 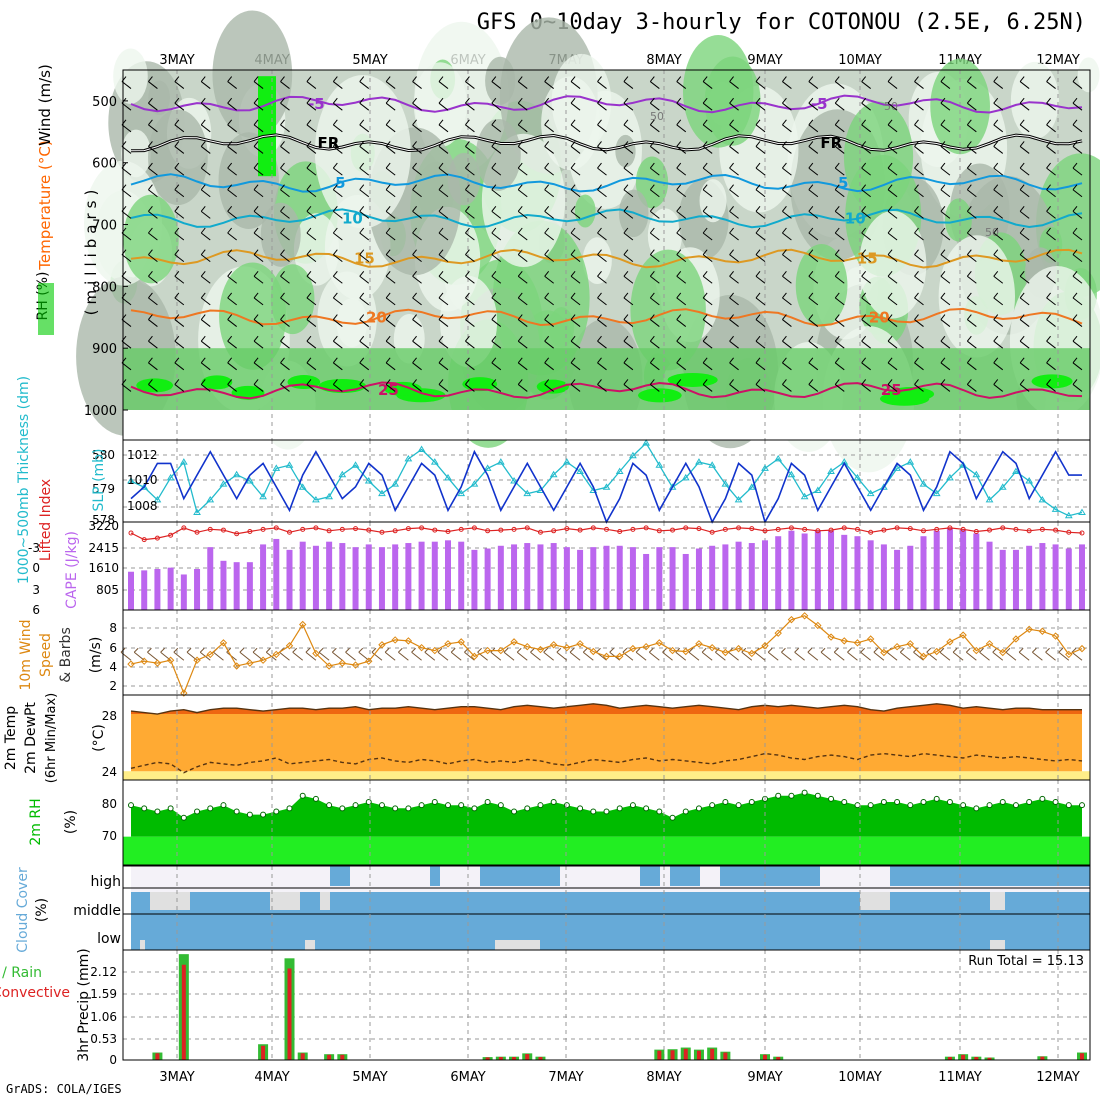 I want to click on temp-label-part2: 2m DewPt, so click(x=31, y=738).